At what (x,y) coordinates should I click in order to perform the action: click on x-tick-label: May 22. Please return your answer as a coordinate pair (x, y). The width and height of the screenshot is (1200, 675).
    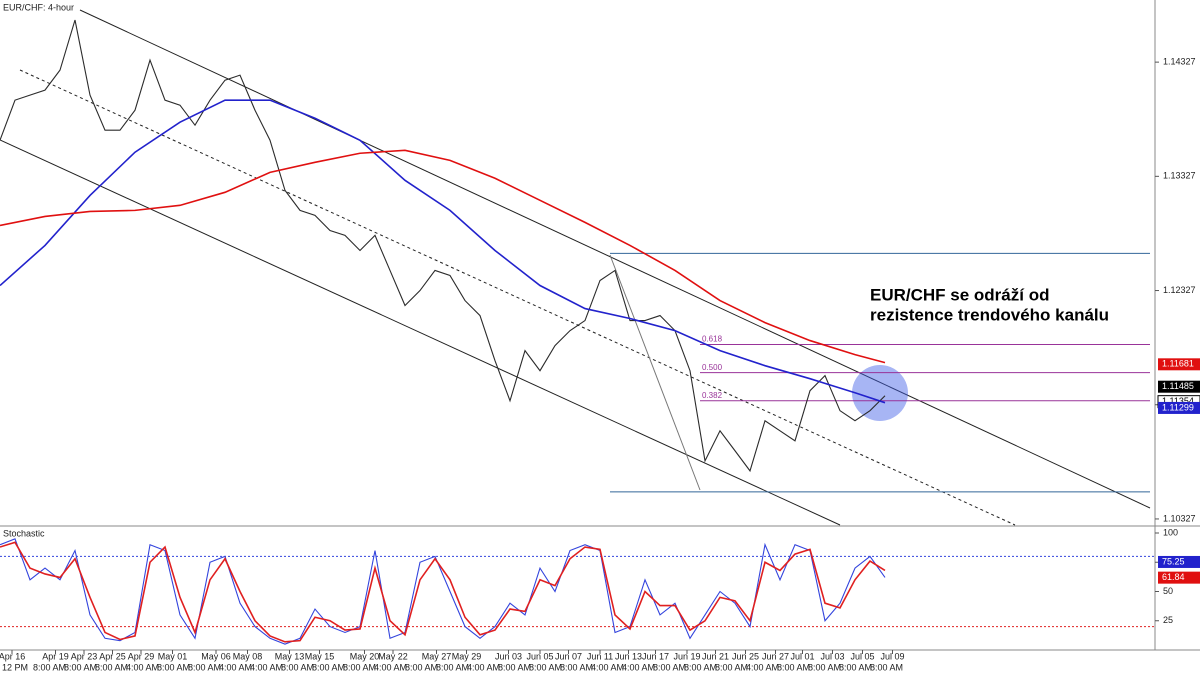
    Looking at the image, I should click on (393, 656).